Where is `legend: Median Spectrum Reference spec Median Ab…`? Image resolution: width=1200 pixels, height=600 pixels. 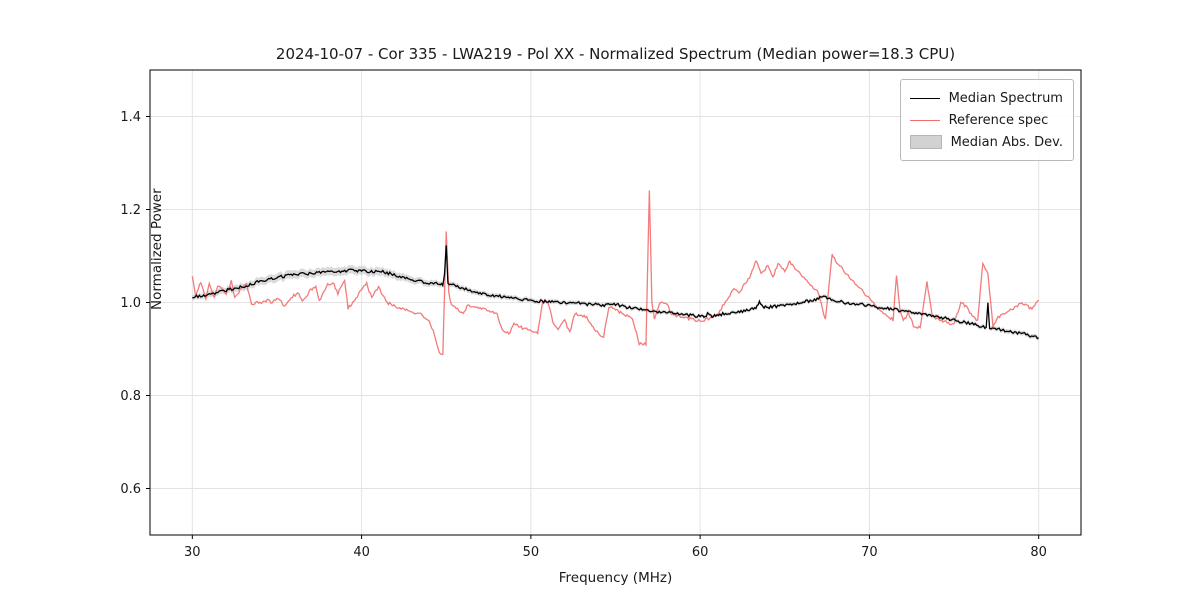 legend: Median Spectrum Reference spec Median Ab… is located at coordinates (986, 120).